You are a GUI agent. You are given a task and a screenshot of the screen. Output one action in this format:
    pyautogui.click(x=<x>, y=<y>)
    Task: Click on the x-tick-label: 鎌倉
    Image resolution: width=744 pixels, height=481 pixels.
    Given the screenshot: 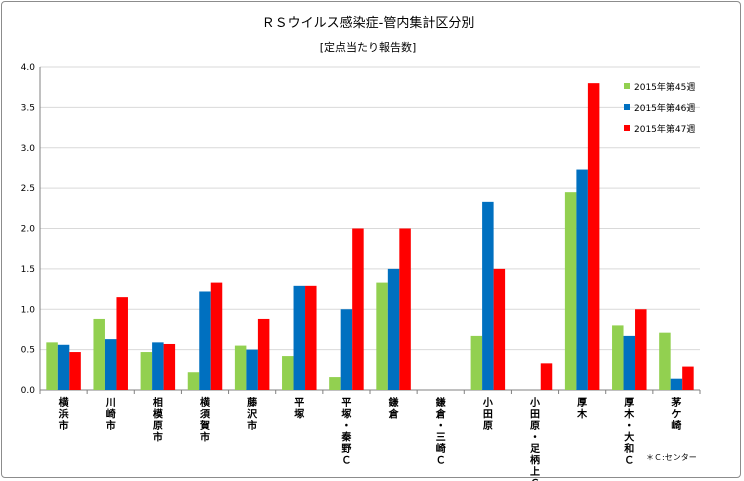 What is the action you would take?
    pyautogui.click(x=394, y=408)
    